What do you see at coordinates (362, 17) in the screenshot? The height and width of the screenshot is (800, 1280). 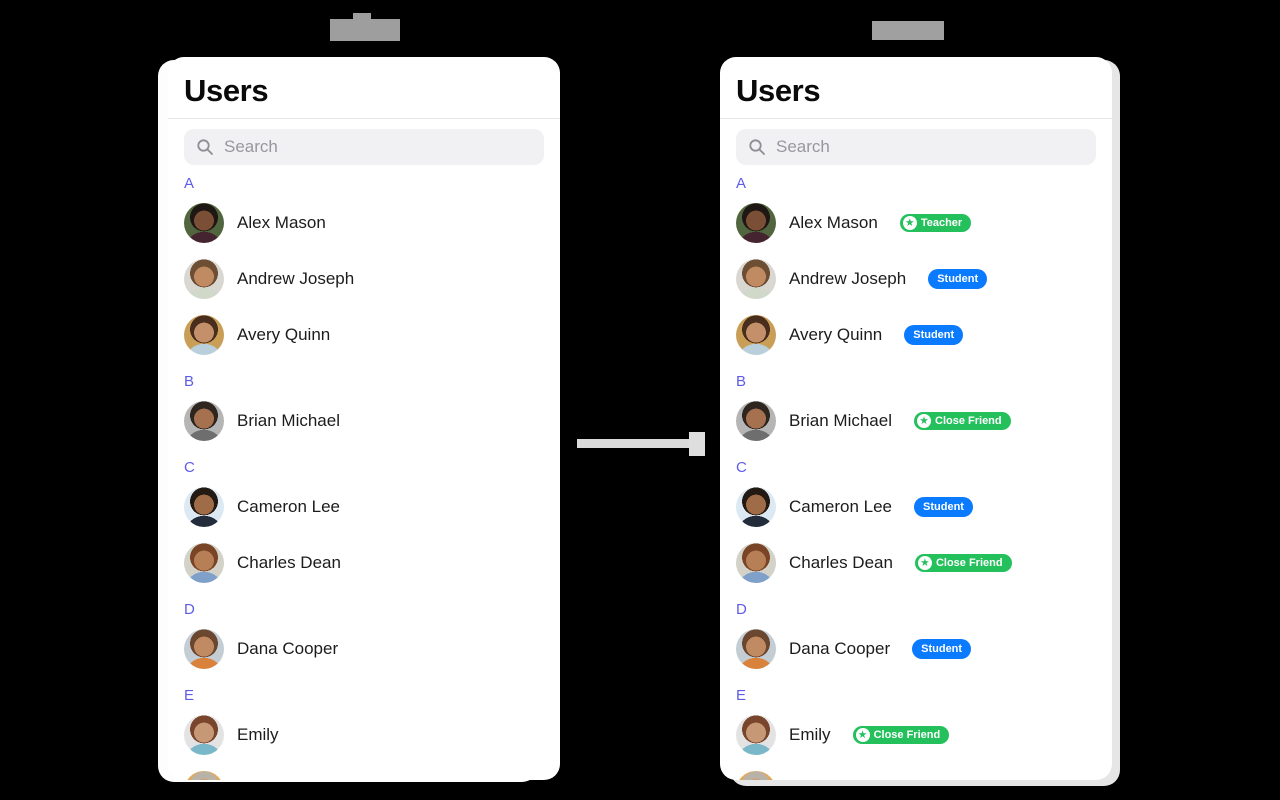 I see `redacted-label-left-bump` at bounding box center [362, 17].